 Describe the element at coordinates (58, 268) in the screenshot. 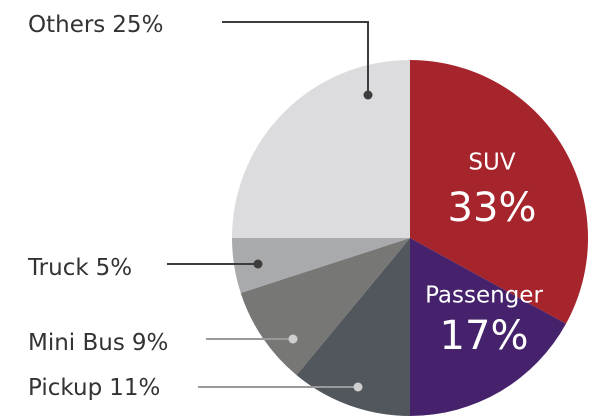

I see `category-name: Truck` at that location.